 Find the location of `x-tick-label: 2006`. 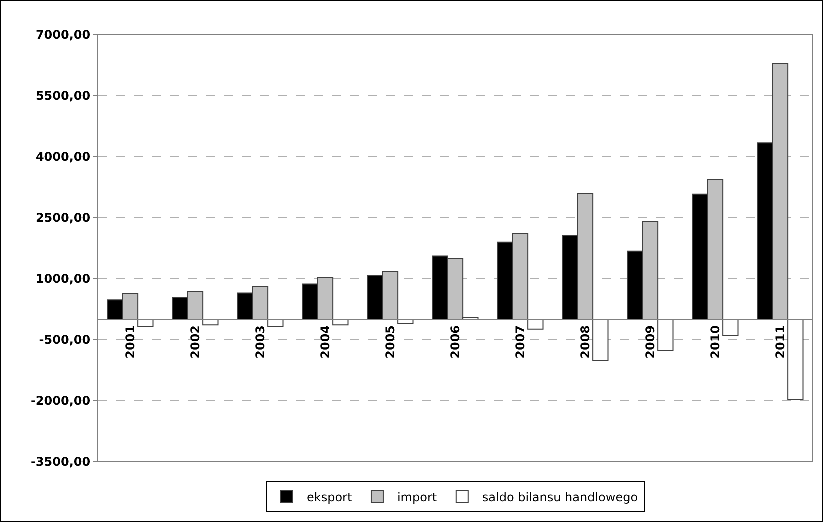

x-tick-label: 2006 is located at coordinates (455, 342).